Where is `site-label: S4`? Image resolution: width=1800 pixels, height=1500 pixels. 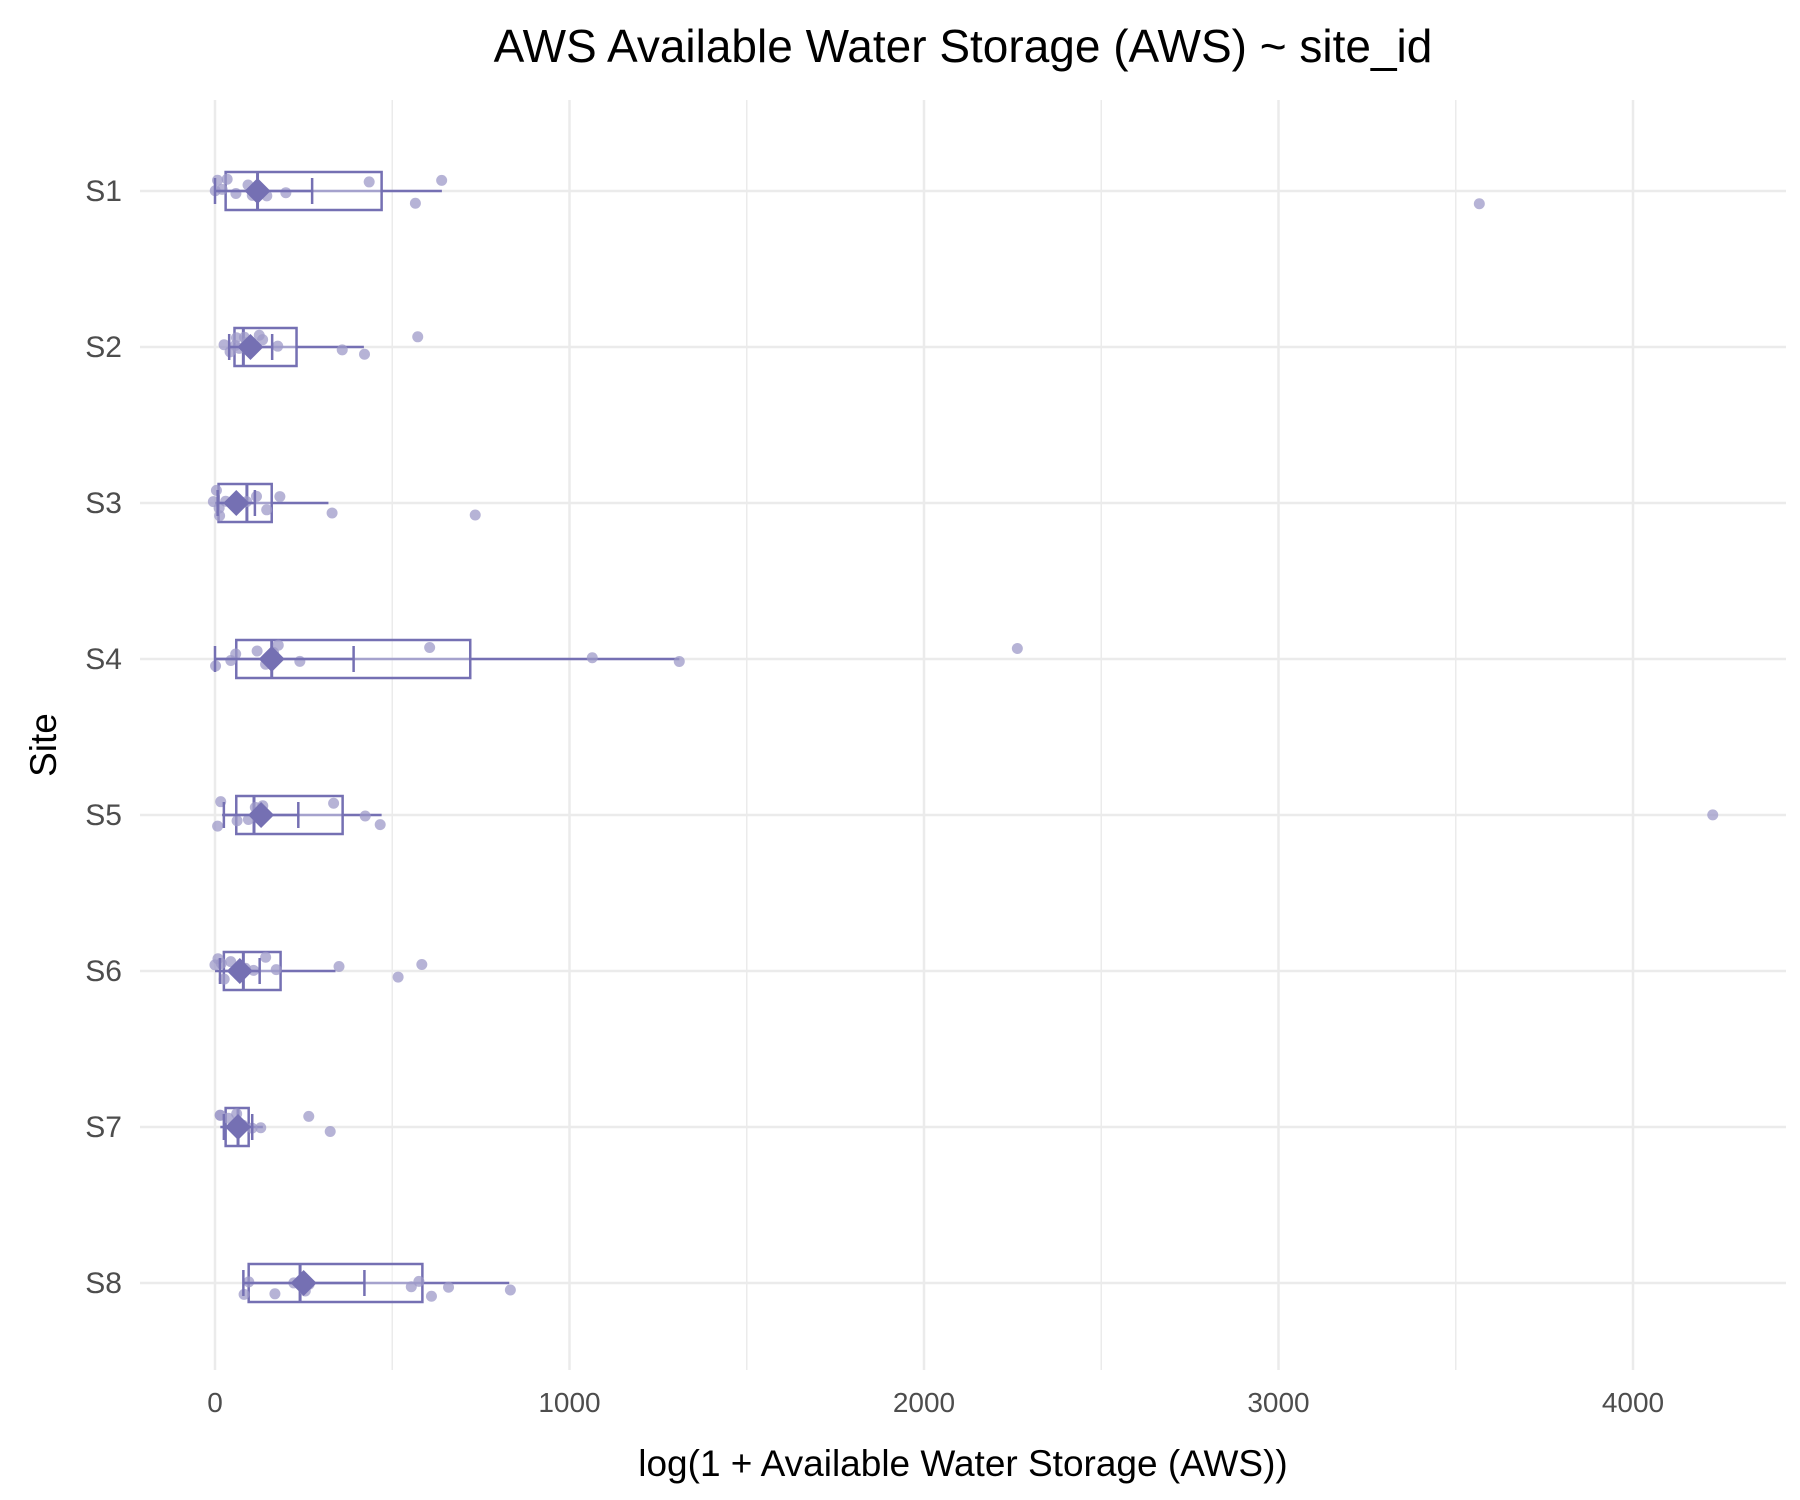 site-label: S4 is located at coordinates (103, 659).